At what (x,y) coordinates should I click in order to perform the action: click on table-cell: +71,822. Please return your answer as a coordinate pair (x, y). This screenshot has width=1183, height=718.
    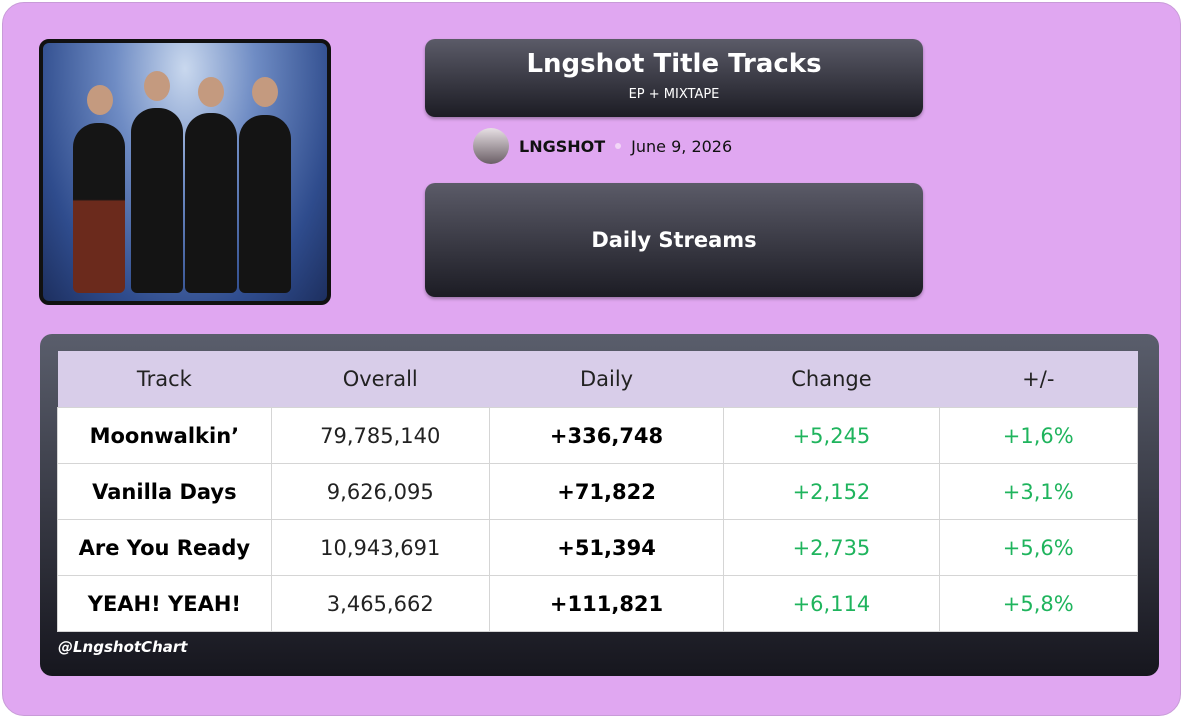
    Looking at the image, I should click on (606, 491).